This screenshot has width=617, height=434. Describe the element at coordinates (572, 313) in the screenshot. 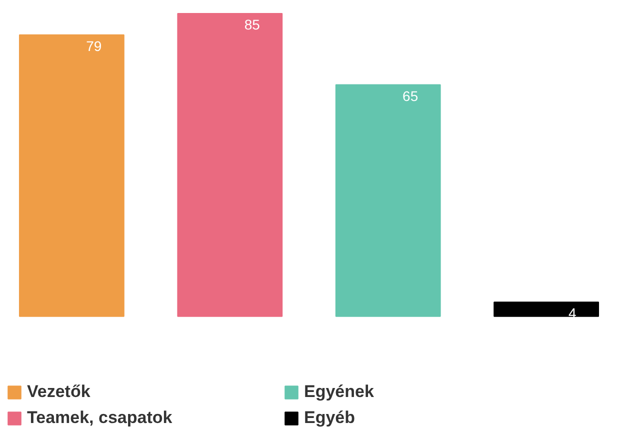

I see `data-label: 4` at that location.